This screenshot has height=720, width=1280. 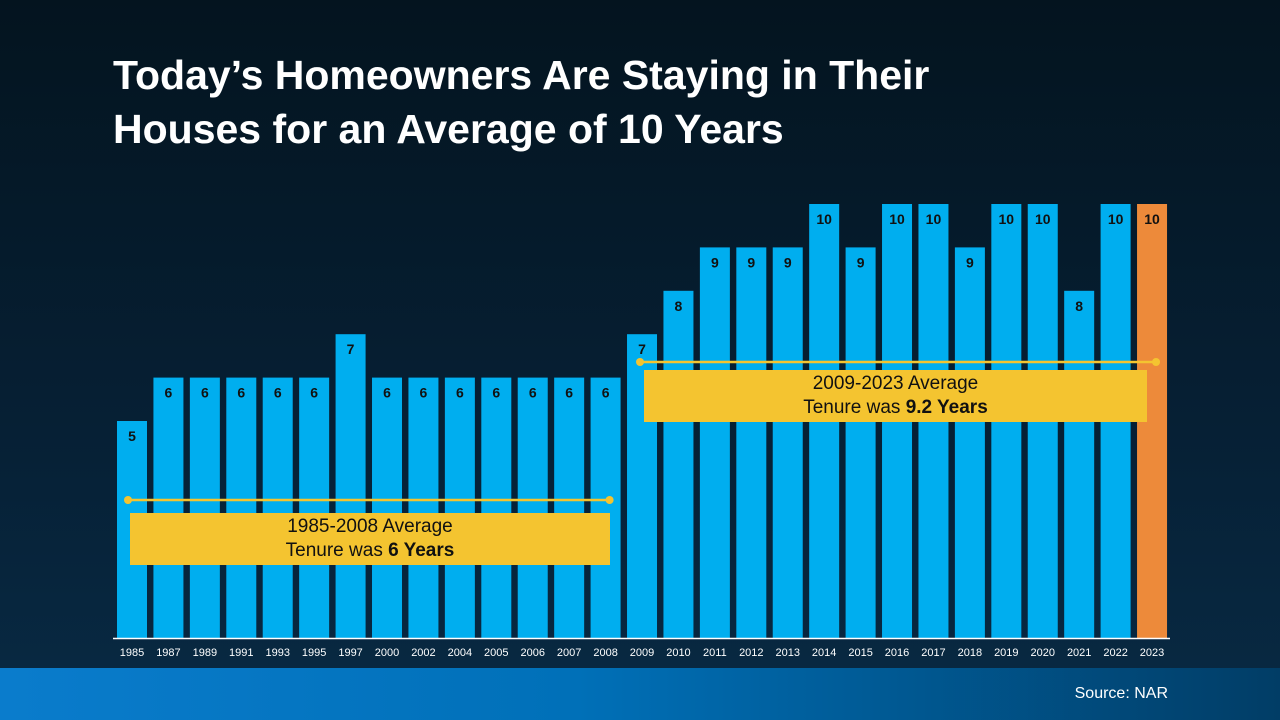 What do you see at coordinates (569, 653) in the screenshot?
I see `x-tick-label-2007: 2007` at bounding box center [569, 653].